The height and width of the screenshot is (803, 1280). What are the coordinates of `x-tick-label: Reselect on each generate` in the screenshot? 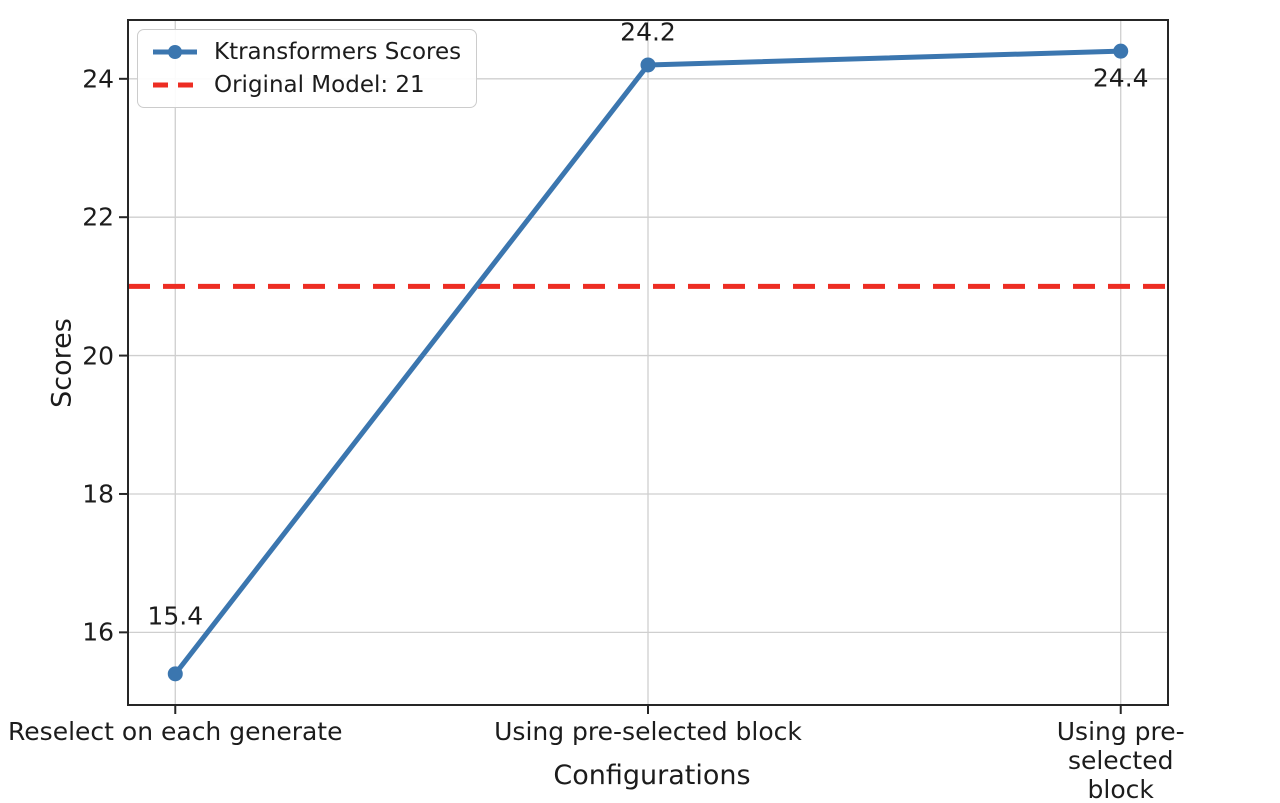 It's located at (175, 731).